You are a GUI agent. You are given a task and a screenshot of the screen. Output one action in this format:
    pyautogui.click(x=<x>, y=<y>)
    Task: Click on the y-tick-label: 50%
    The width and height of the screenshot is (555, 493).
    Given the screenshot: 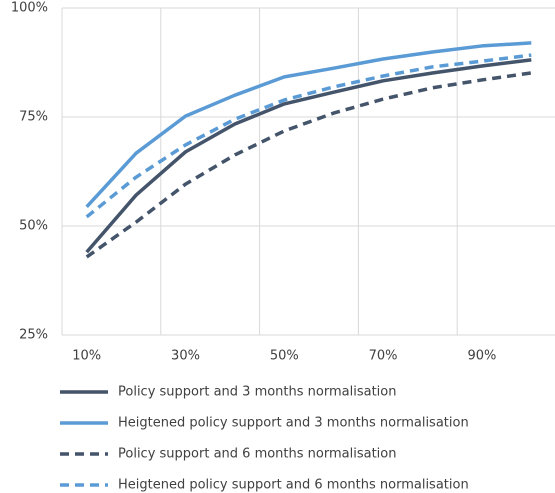 What is the action you would take?
    pyautogui.click(x=33, y=226)
    